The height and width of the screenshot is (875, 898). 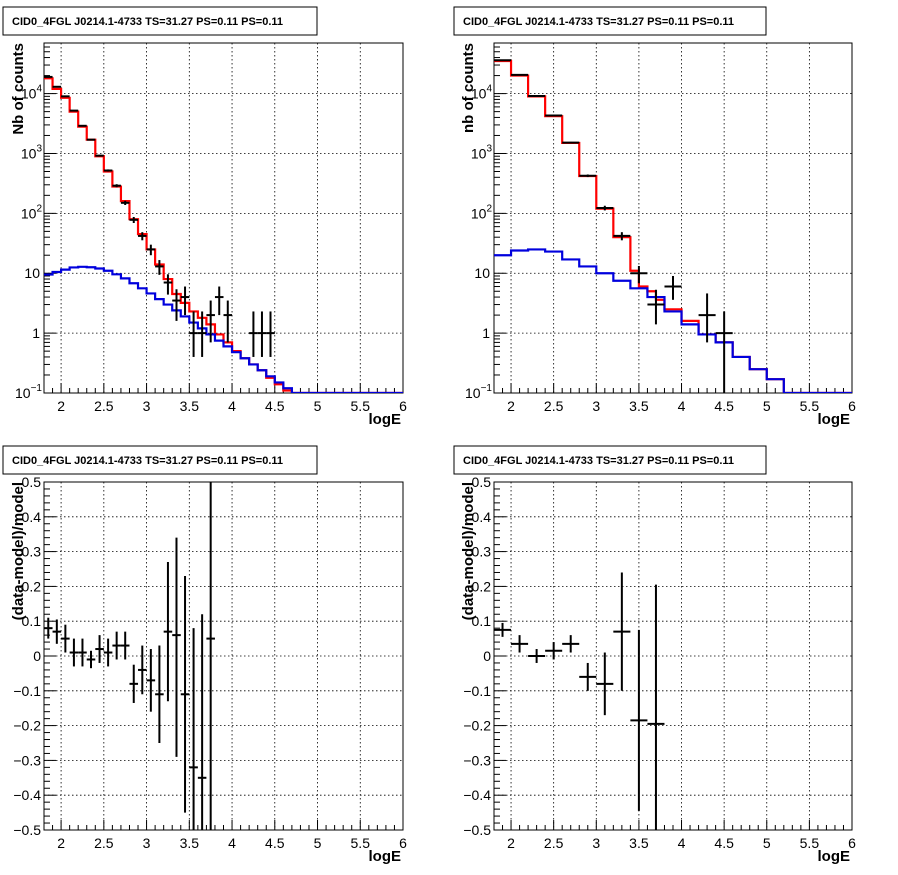 I want to click on y-tick-label: 10⁴, so click(x=482, y=93).